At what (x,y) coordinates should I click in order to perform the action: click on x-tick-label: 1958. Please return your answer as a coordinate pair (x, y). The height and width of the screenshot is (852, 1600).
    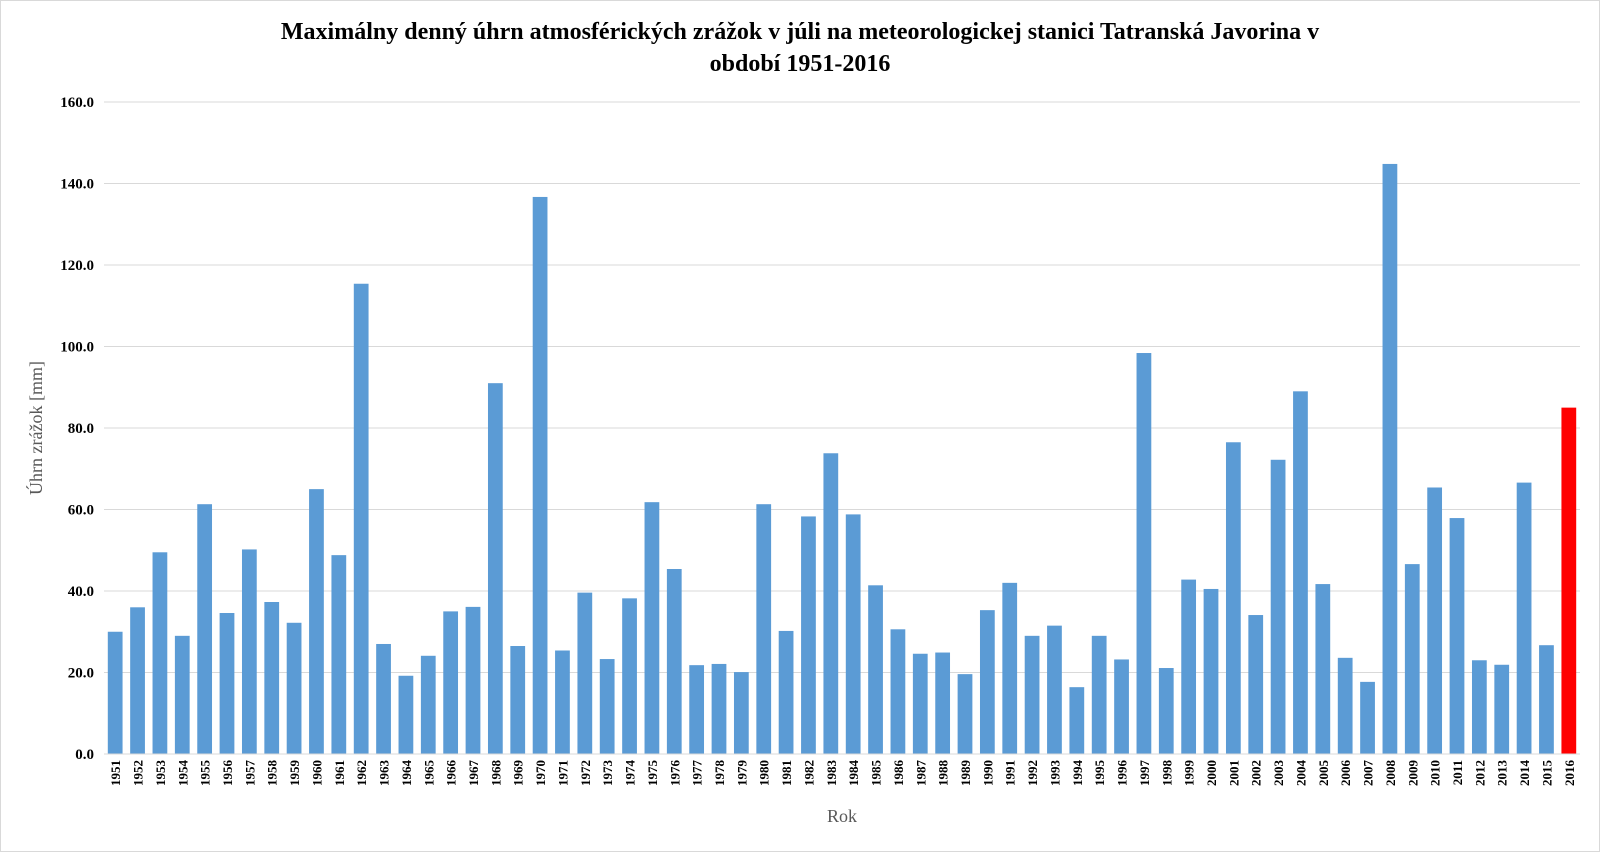
    Looking at the image, I should click on (272, 773).